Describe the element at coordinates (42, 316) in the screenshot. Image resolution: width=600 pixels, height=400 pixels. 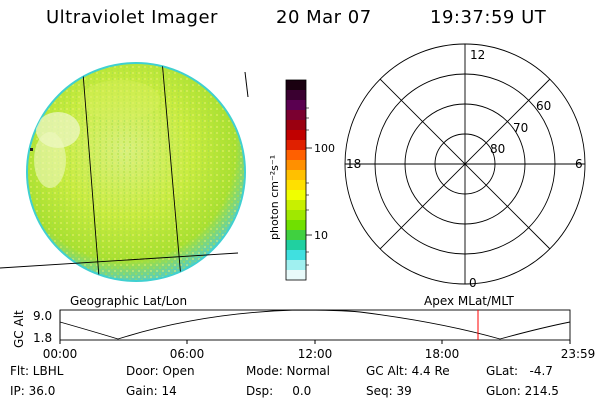
I see `timeline-y-top: 9.0` at that location.